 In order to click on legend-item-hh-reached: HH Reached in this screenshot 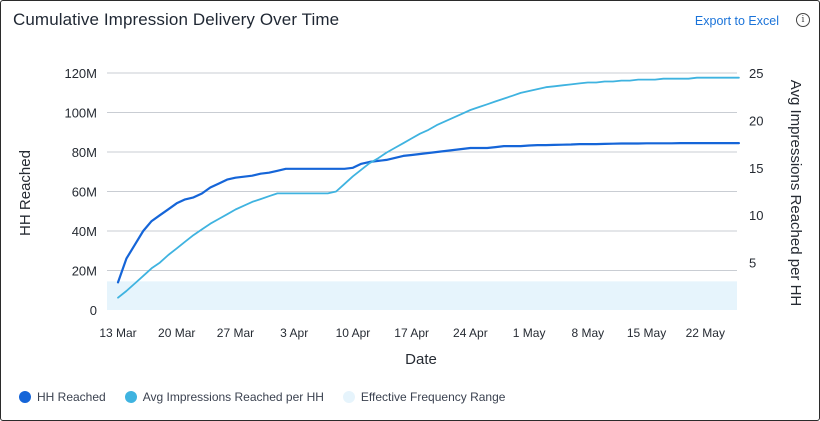, I will do `click(62, 397)`.